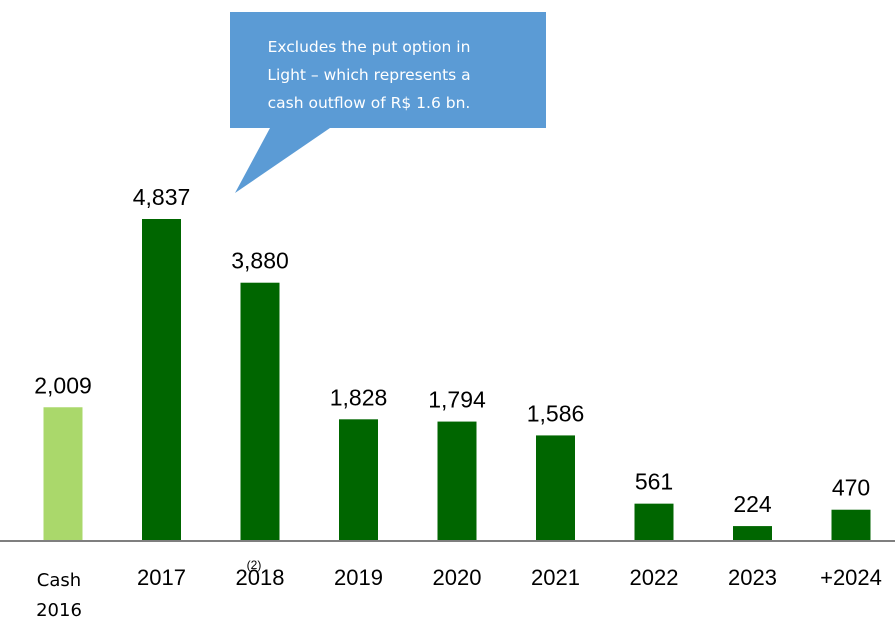 The width and height of the screenshot is (895, 622). Describe the element at coordinates (556, 413) in the screenshot. I see `value-label: 1,586` at that location.